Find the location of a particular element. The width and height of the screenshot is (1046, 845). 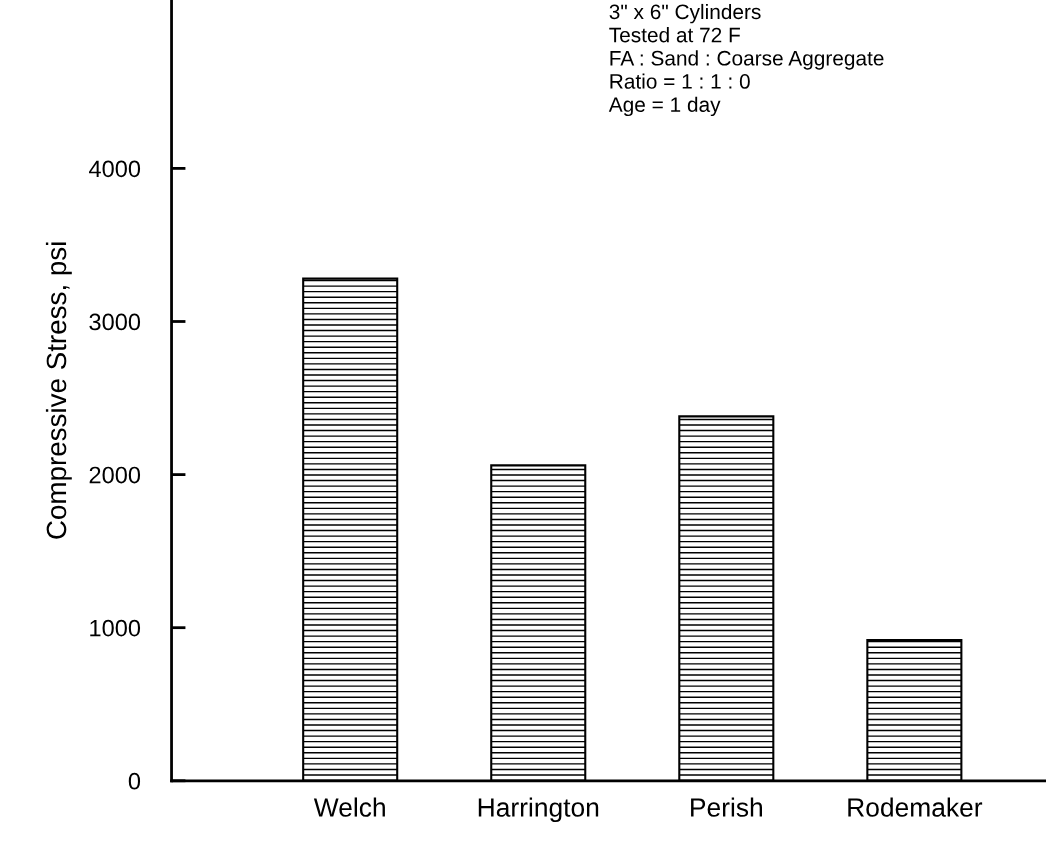

y-tick-label: 4000 is located at coordinates (115, 169).